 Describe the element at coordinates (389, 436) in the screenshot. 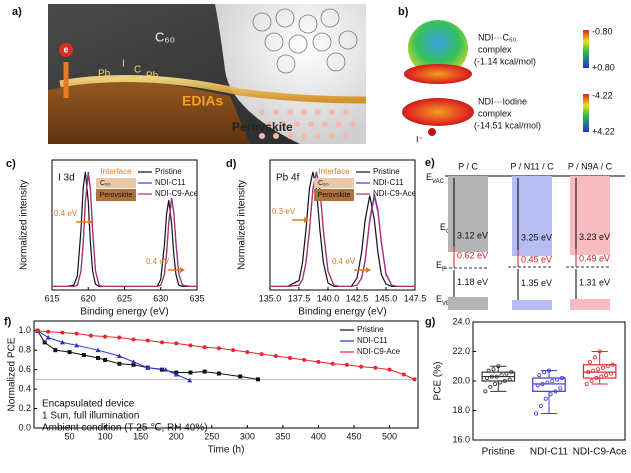

I see `x-tick-label: 500` at that location.